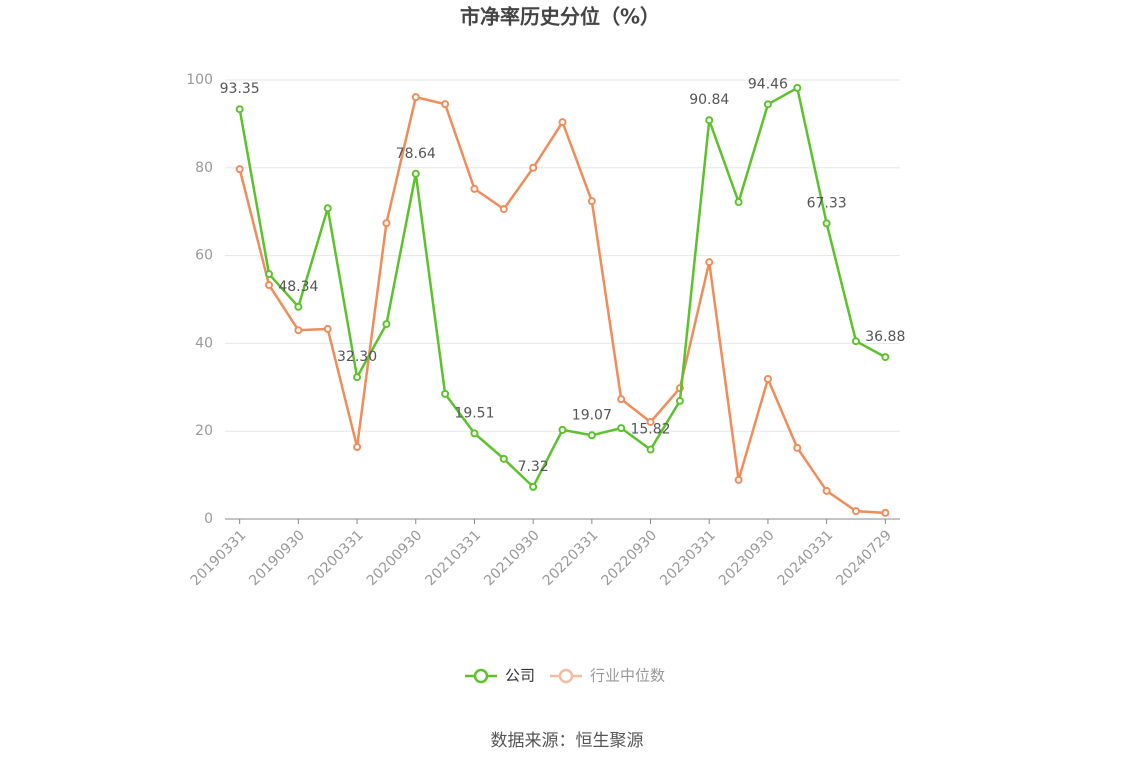 The width and height of the screenshot is (1134, 766). I want to click on x-tick-label: 20210331, so click(453, 558).